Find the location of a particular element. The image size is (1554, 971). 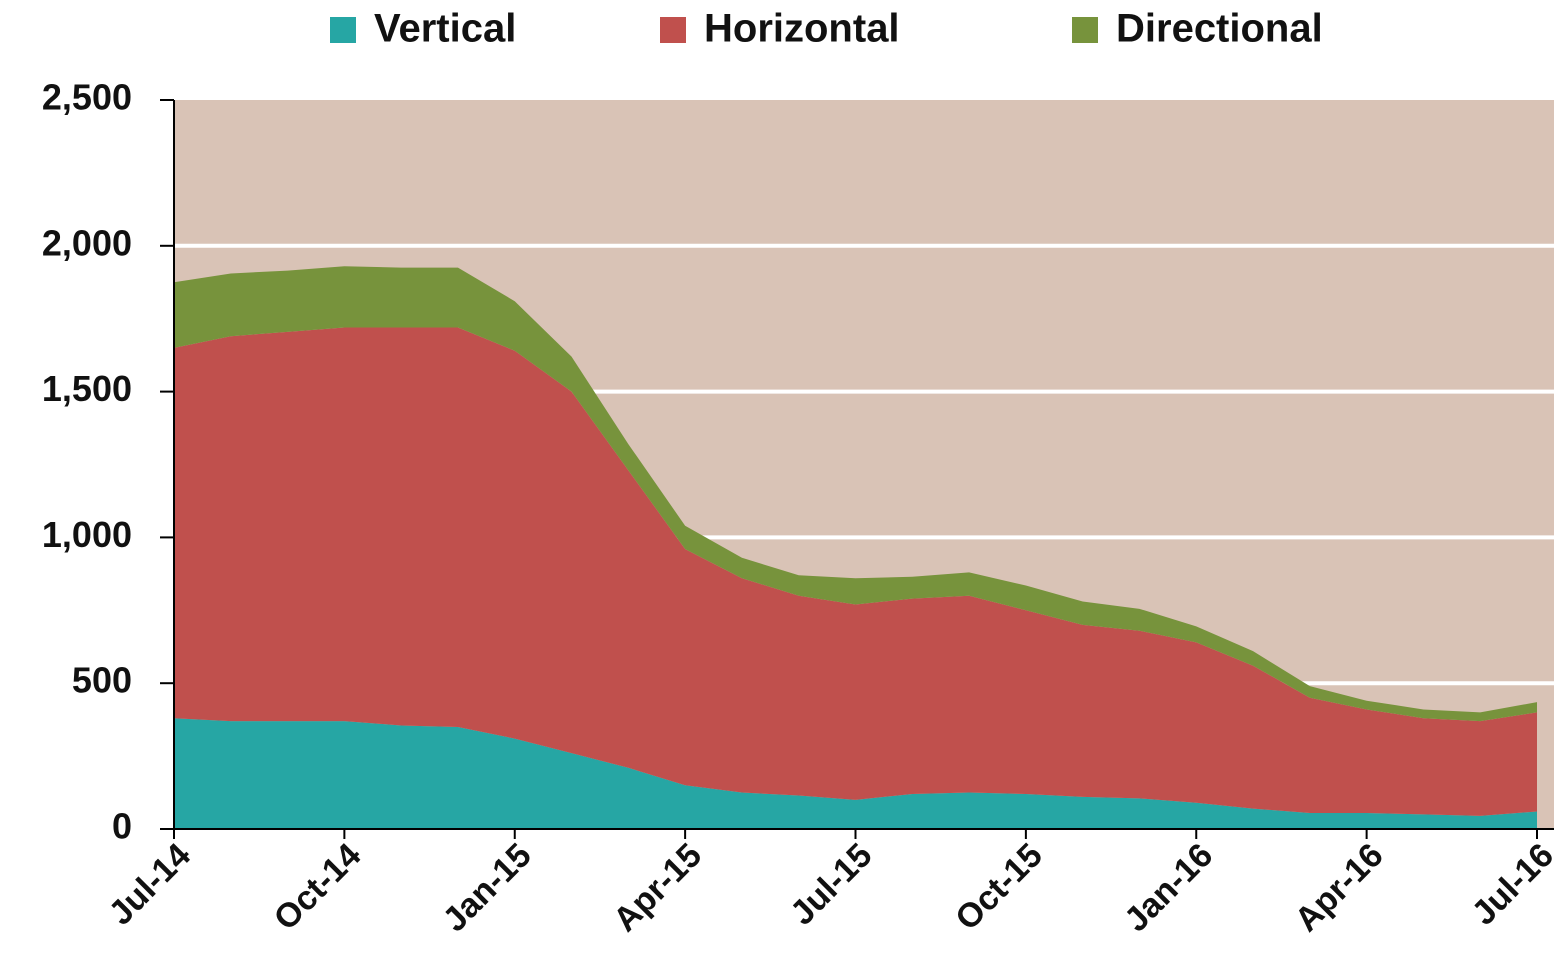

x-tick-label: Jul-16 is located at coordinates (1509, 884).